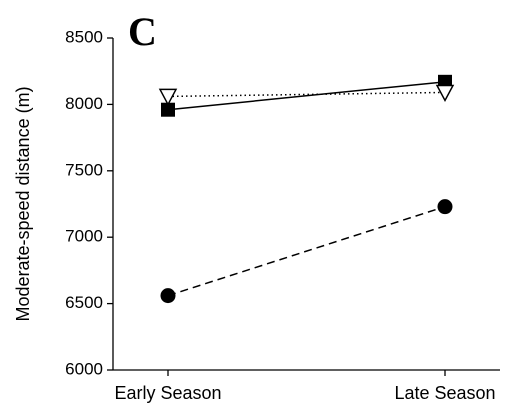 The width and height of the screenshot is (513, 417). Describe the element at coordinates (444, 393) in the screenshot. I see `x-tick-label: Late Season` at that location.